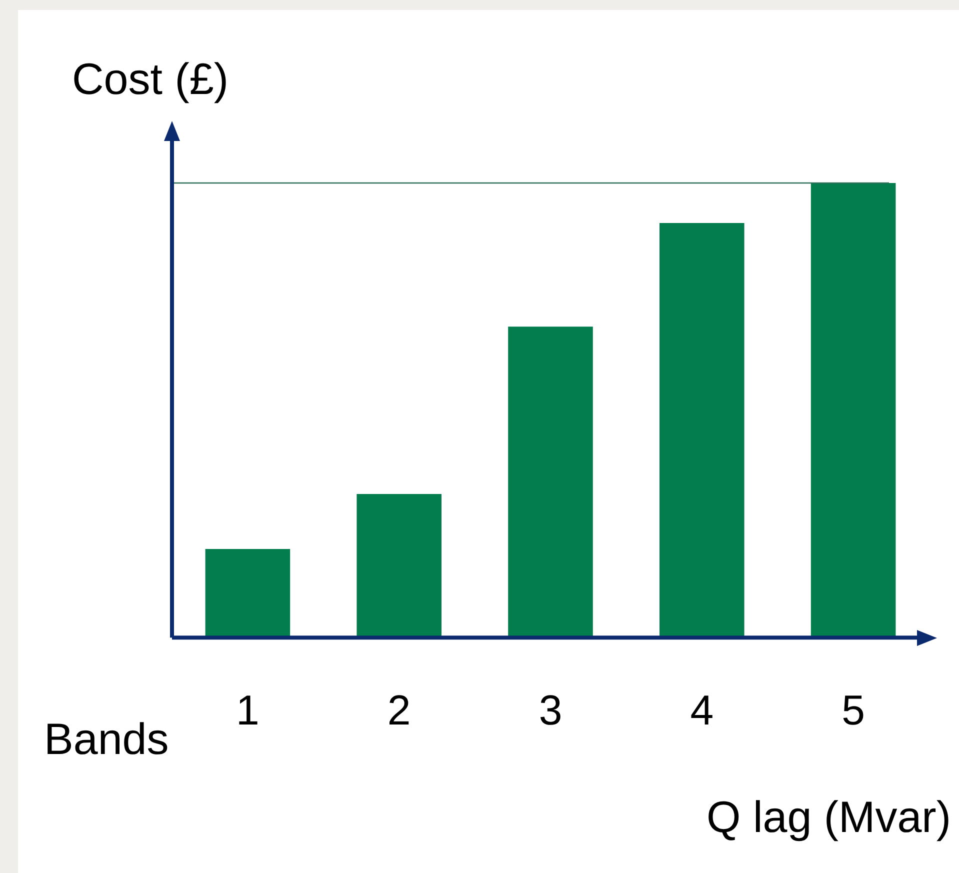 The height and width of the screenshot is (873, 959). I want to click on text: Bands, so click(106, 739).